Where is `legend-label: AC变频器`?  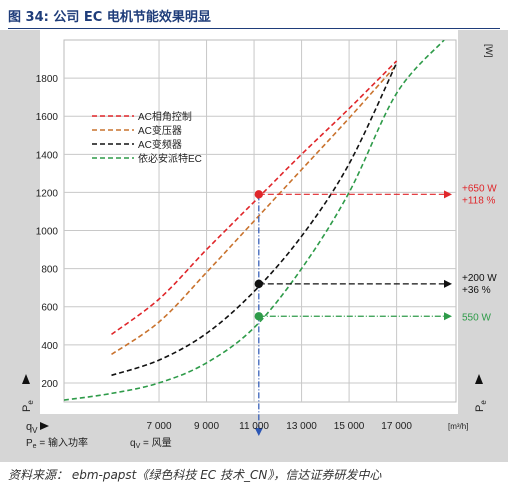 legend-label: AC变频器 is located at coordinates (160, 144).